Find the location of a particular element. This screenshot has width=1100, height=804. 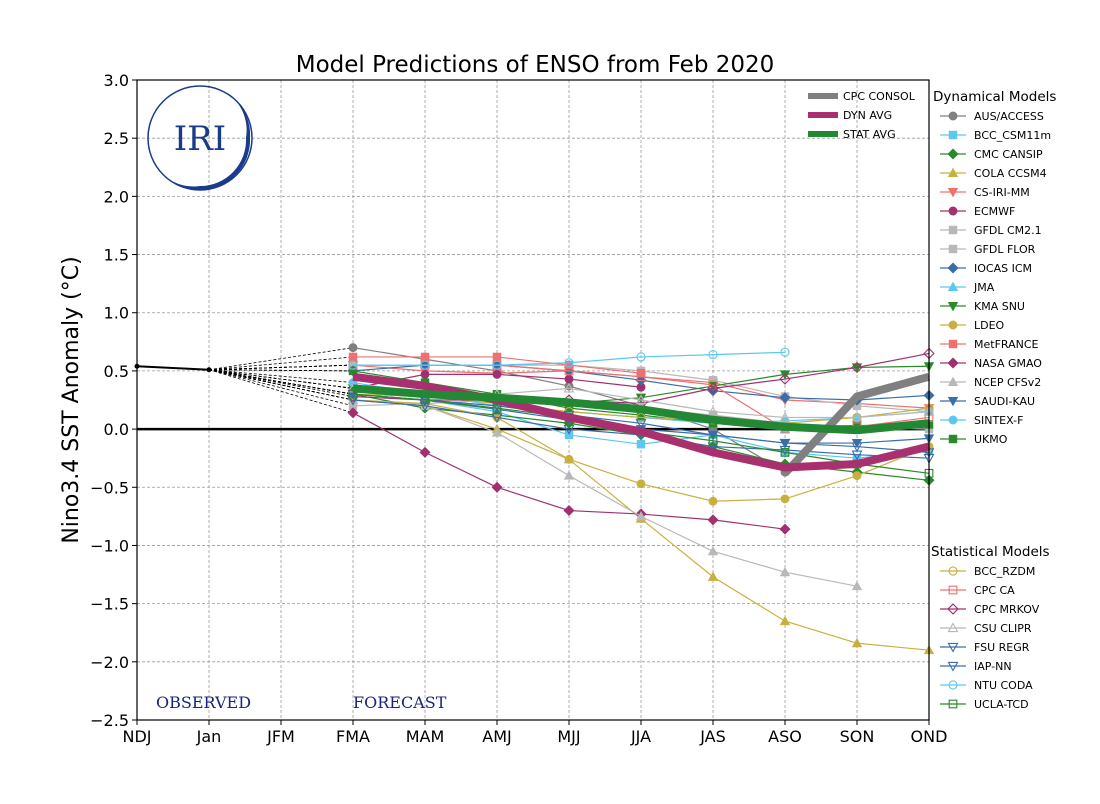

y-tick-label: 0.0 is located at coordinates (116, 429).